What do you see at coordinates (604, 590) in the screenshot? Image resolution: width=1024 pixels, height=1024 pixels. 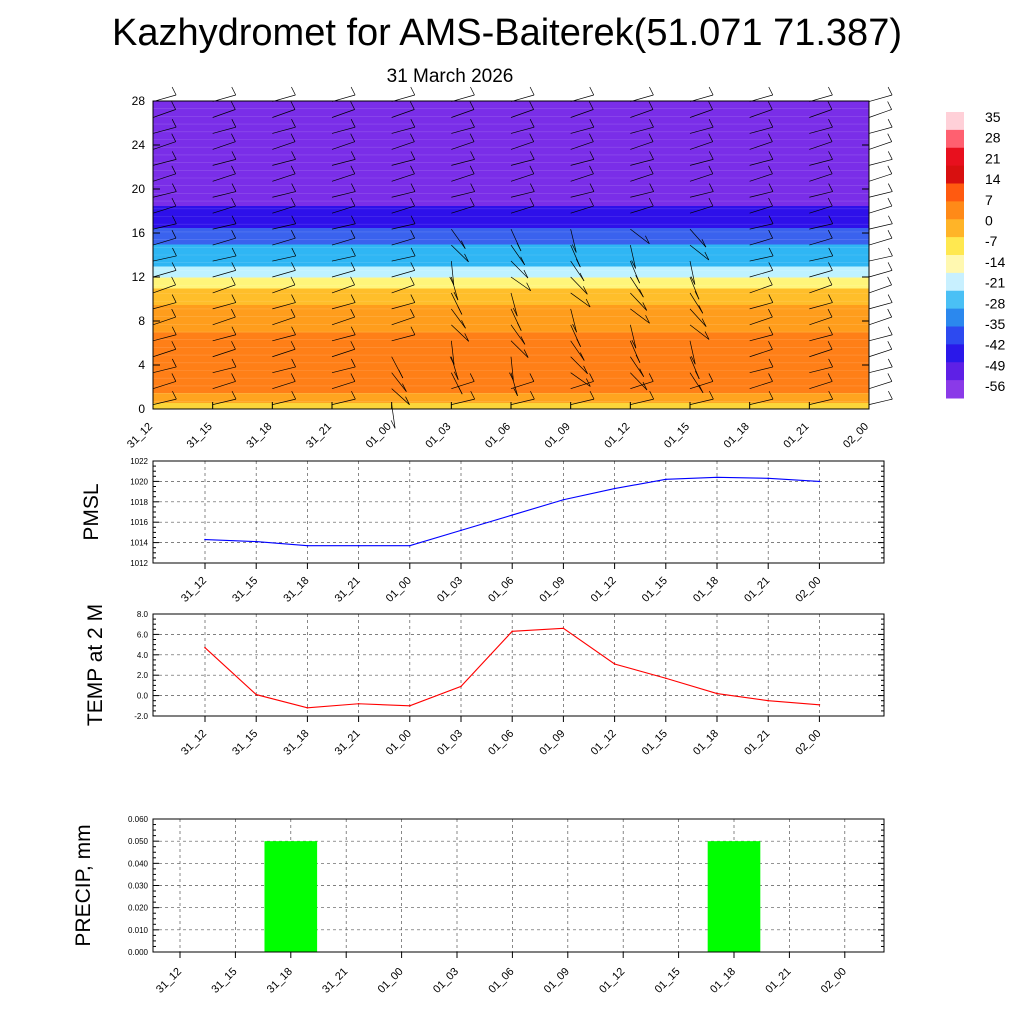 I see `x-tick-label: 01_12` at bounding box center [604, 590].